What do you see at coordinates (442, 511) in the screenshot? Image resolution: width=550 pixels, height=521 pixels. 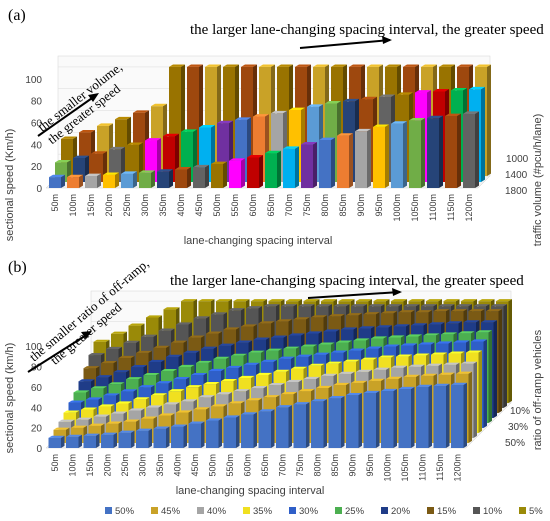 I see `legend-item-15%: 15%` at bounding box center [442, 511].